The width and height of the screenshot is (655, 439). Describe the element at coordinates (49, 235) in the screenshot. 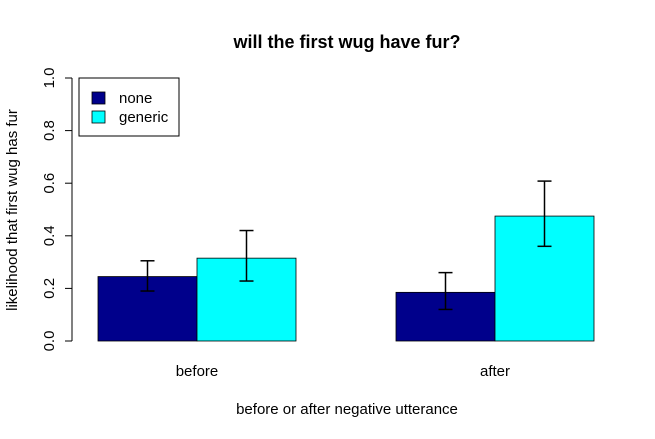

I see `y-tick-label: 0.4` at that location.